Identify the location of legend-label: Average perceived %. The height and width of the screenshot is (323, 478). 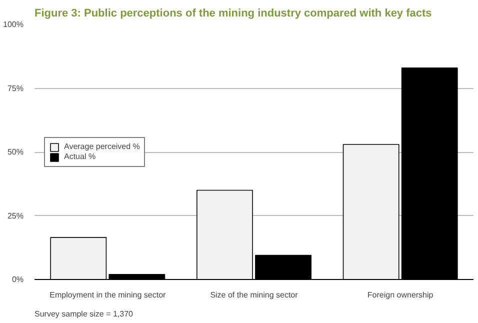
(102, 147).